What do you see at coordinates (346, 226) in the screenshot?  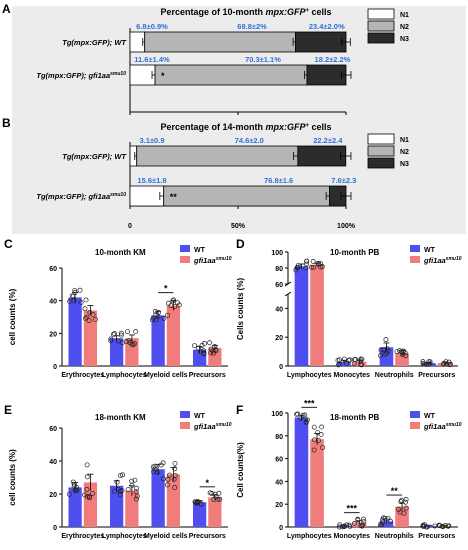 I see `x-tick-label: 100%` at bounding box center [346, 226].